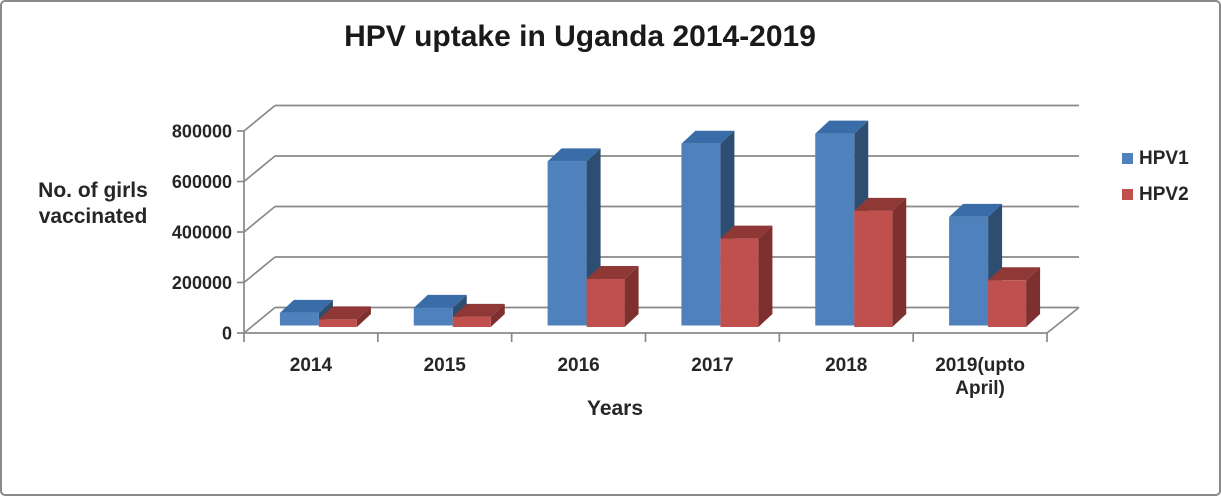 The width and height of the screenshot is (1221, 496). What do you see at coordinates (708, 137) in the screenshot?
I see `bar-top-HPV1-2017` at bounding box center [708, 137].